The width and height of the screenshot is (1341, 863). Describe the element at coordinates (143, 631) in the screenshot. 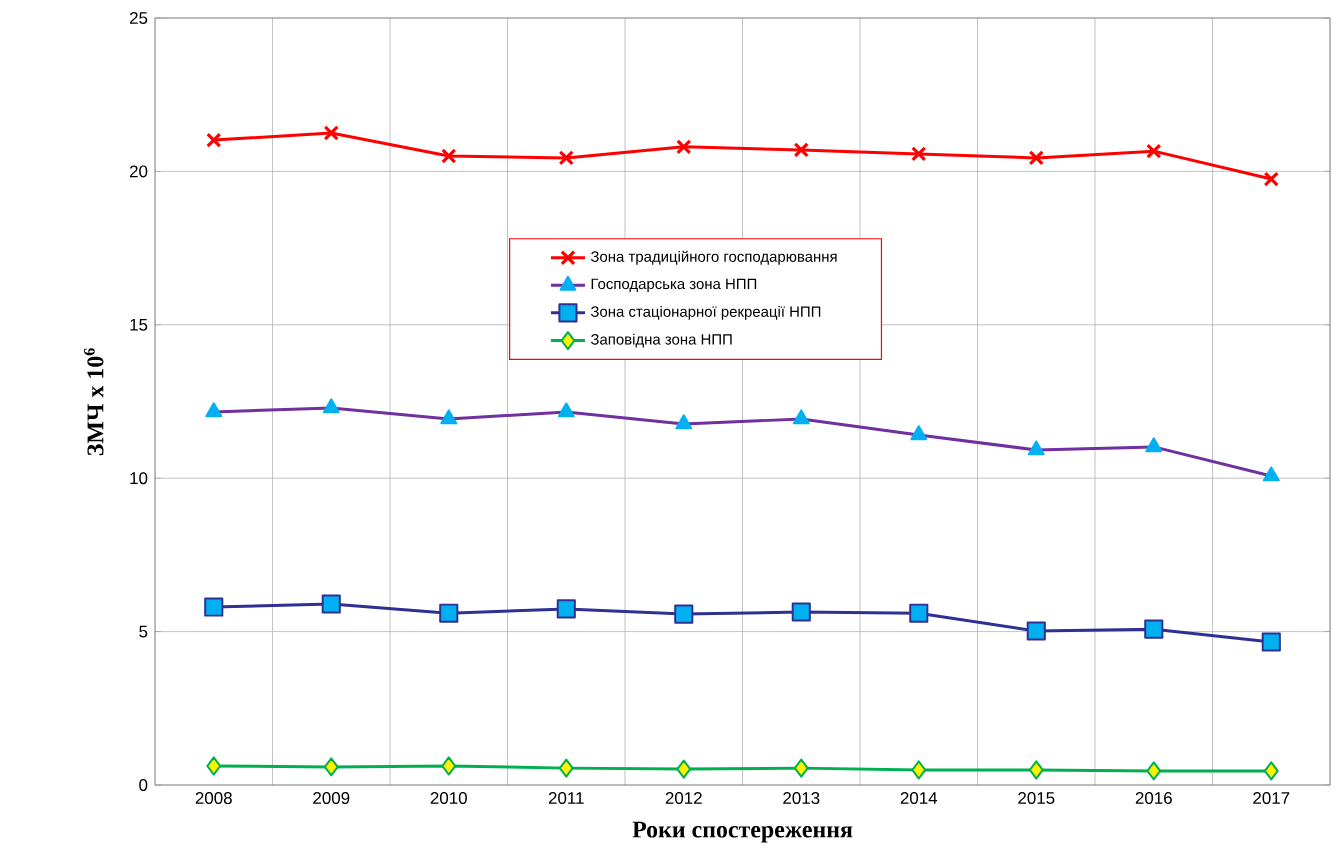

I see `y-tick-label: 5` at that location.